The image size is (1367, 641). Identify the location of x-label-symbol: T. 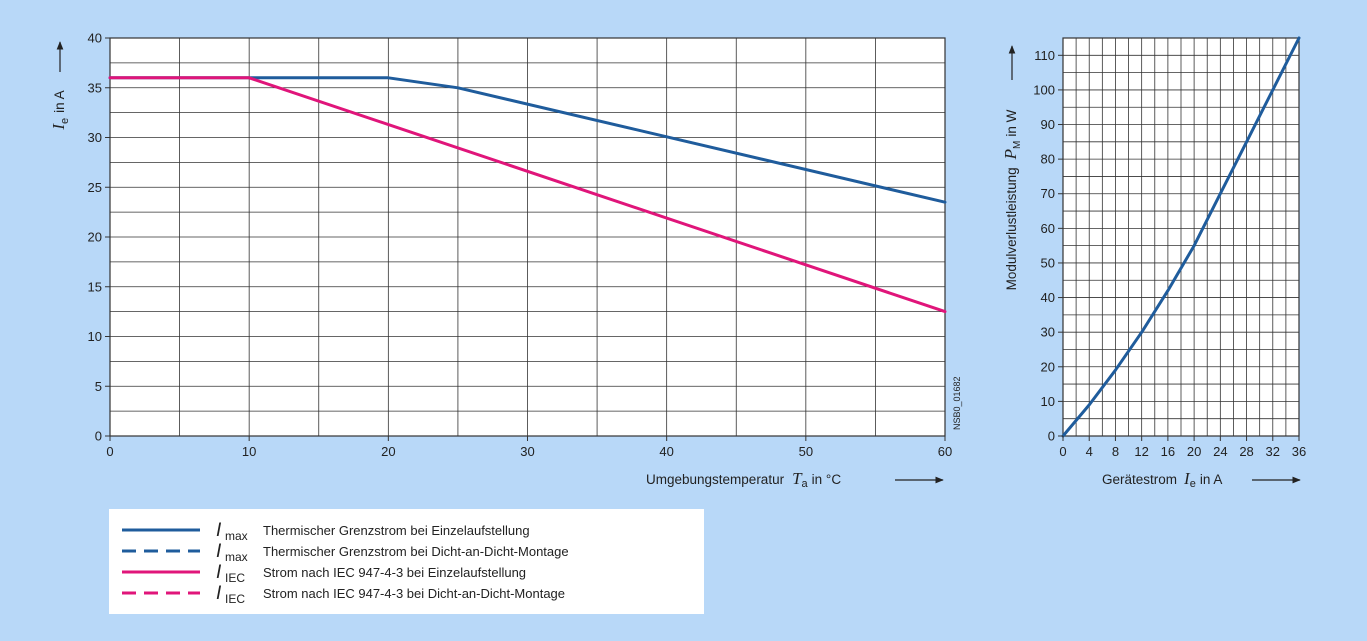
(797, 478).